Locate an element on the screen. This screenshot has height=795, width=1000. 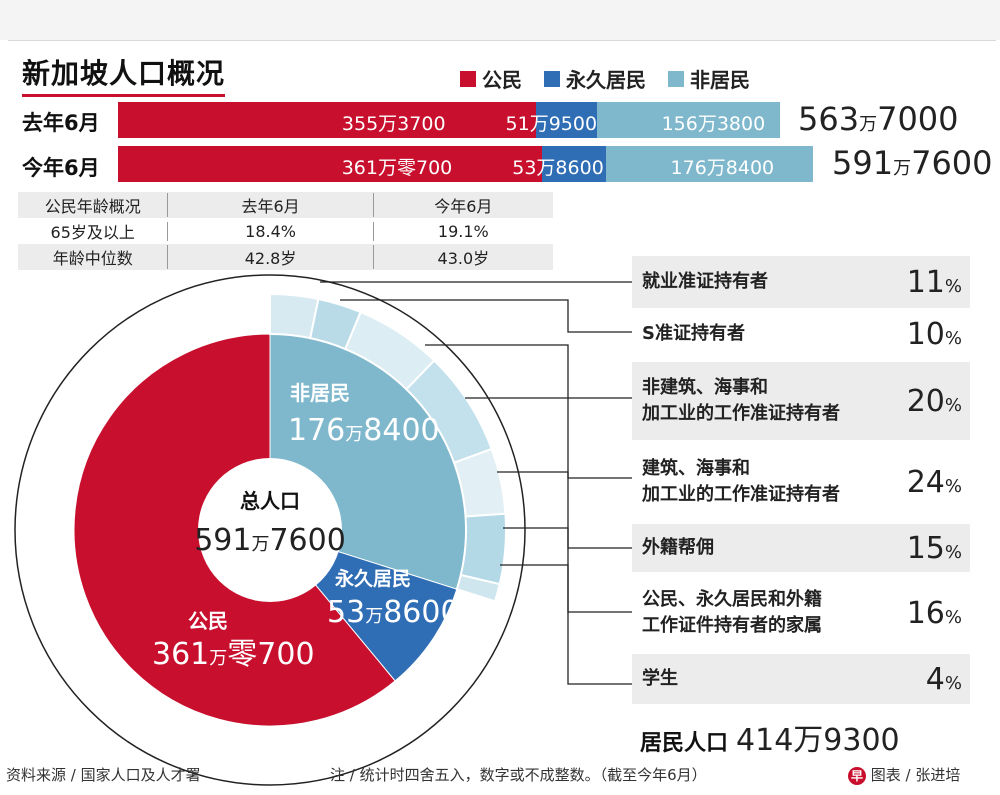
table-header: 今年6月 is located at coordinates (462, 205).